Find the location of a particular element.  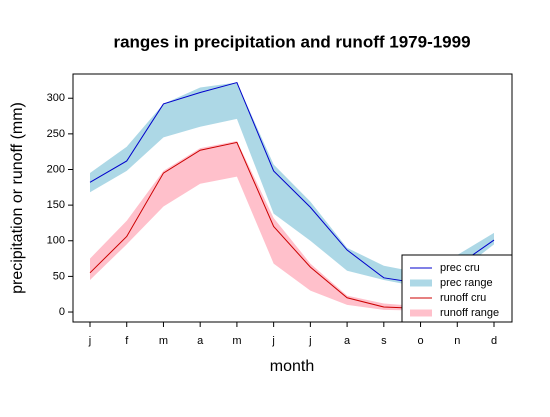

legend-label: prec cru is located at coordinates (460, 268).